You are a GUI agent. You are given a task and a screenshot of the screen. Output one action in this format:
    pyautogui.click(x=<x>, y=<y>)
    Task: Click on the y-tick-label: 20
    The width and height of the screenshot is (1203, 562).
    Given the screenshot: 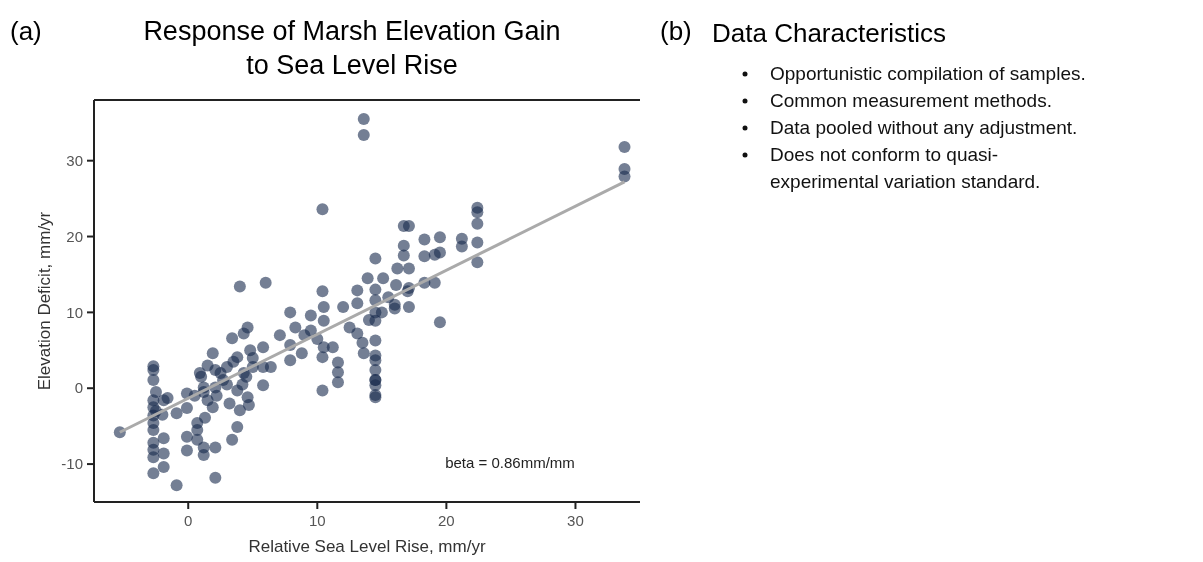 What is the action you would take?
    pyautogui.click(x=74, y=236)
    